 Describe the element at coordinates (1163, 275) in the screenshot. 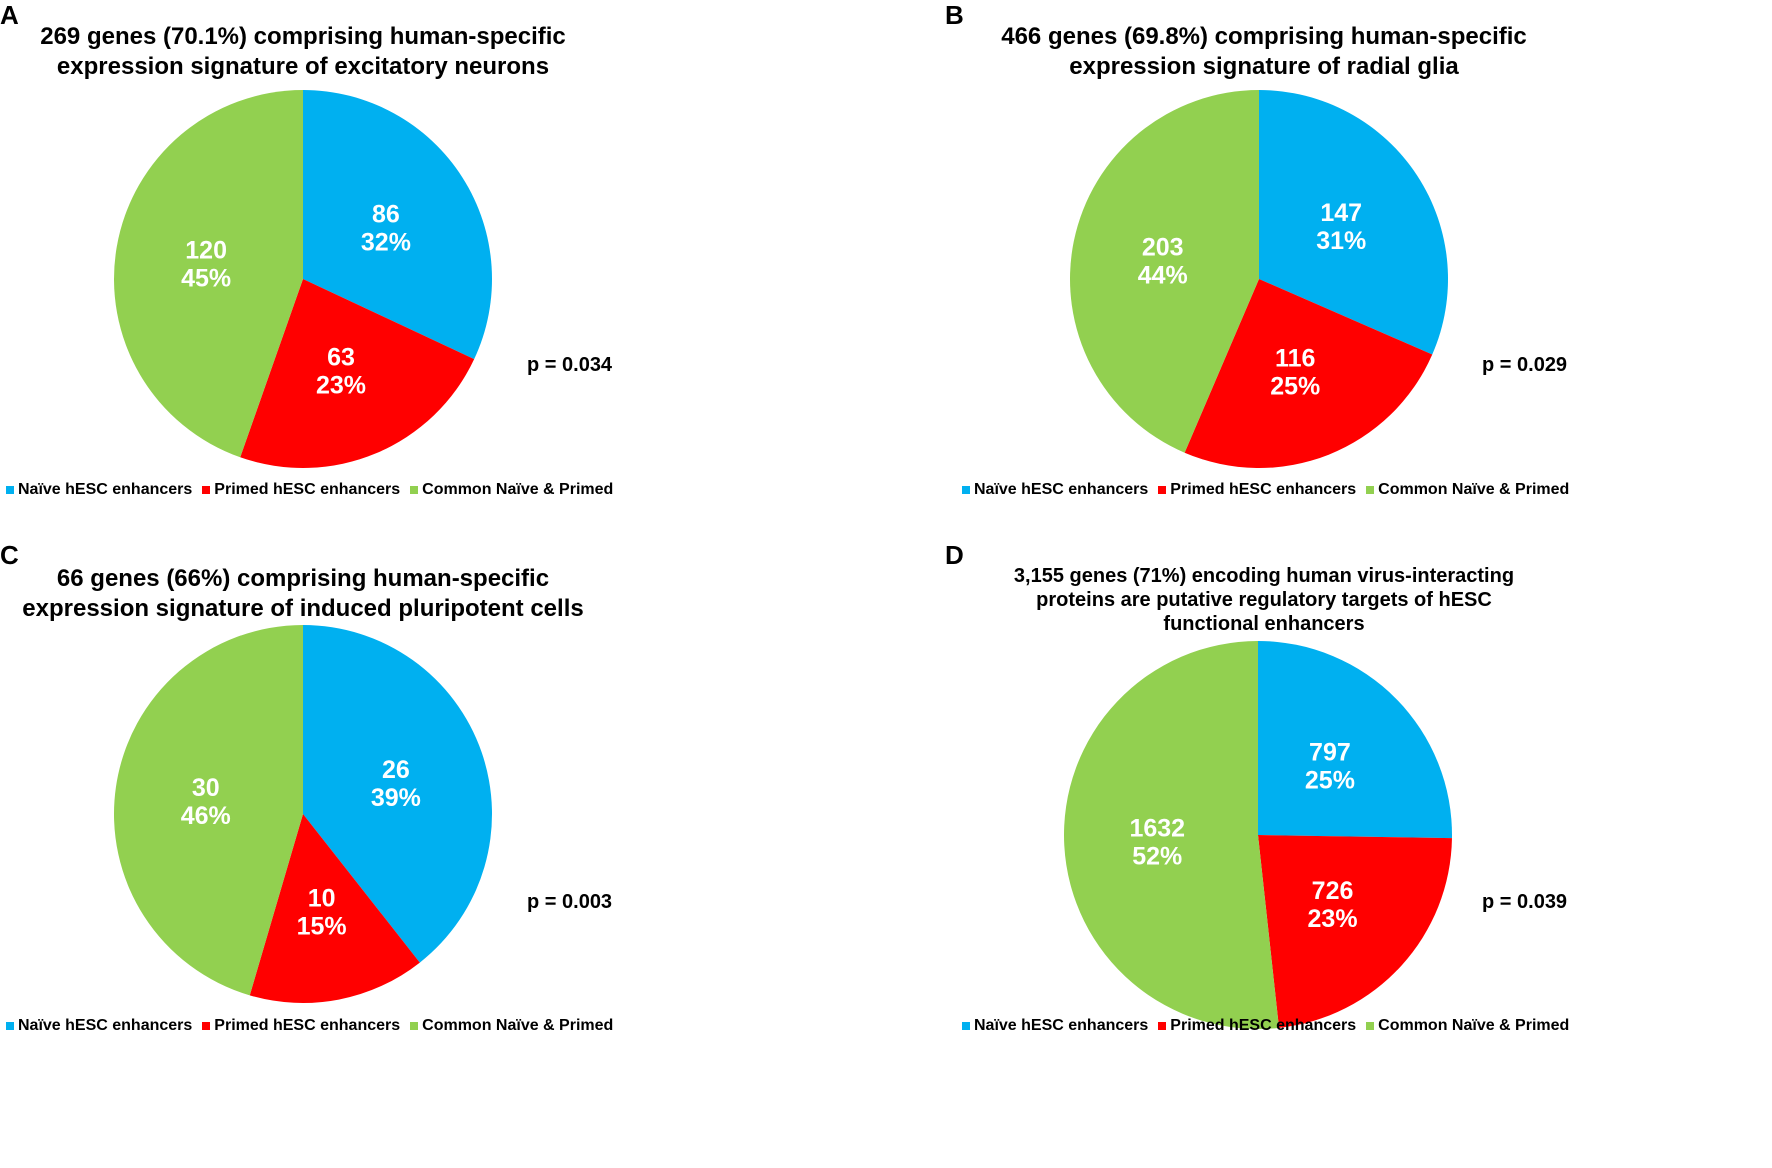

I see `slice-percent-label: 44%` at that location.